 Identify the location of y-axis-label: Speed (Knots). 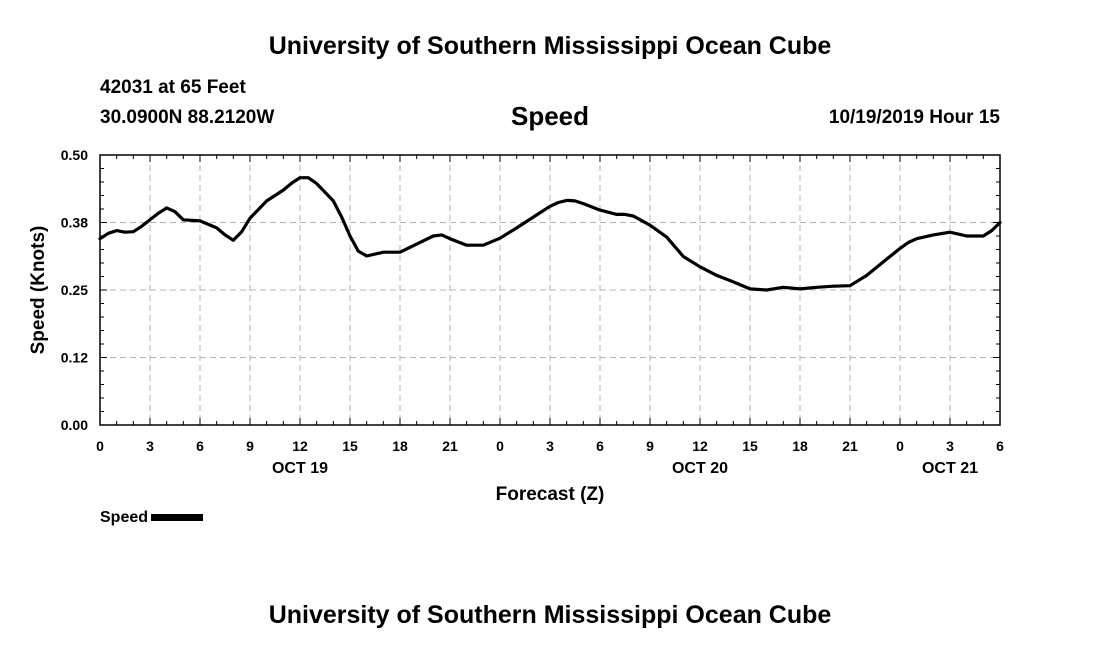
(38, 290).